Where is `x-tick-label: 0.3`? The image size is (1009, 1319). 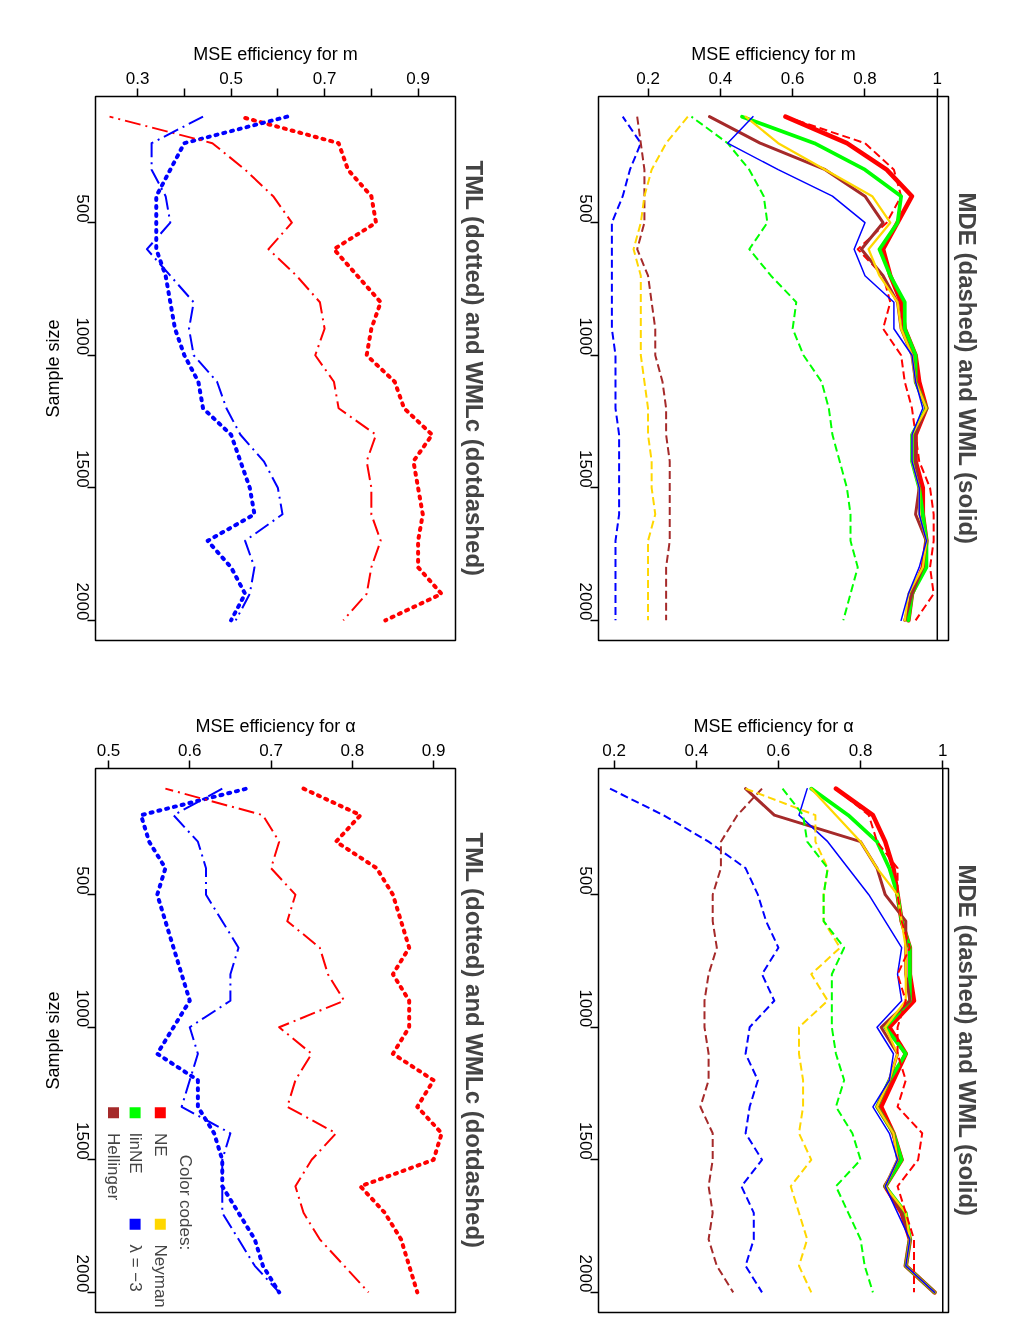
x-tick-label: 0.3 is located at coordinates (137, 78).